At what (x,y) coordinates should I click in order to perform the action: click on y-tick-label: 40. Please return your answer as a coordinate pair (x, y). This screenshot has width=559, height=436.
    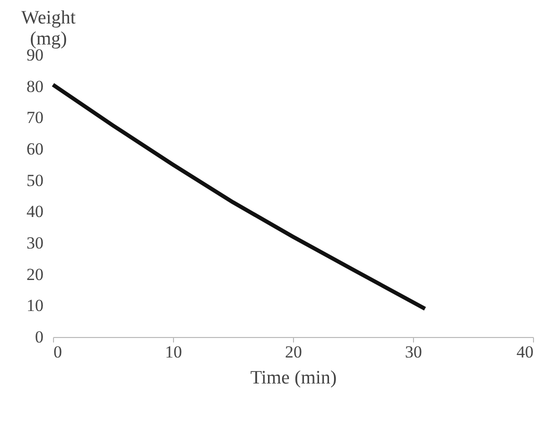
    Looking at the image, I should click on (35, 212).